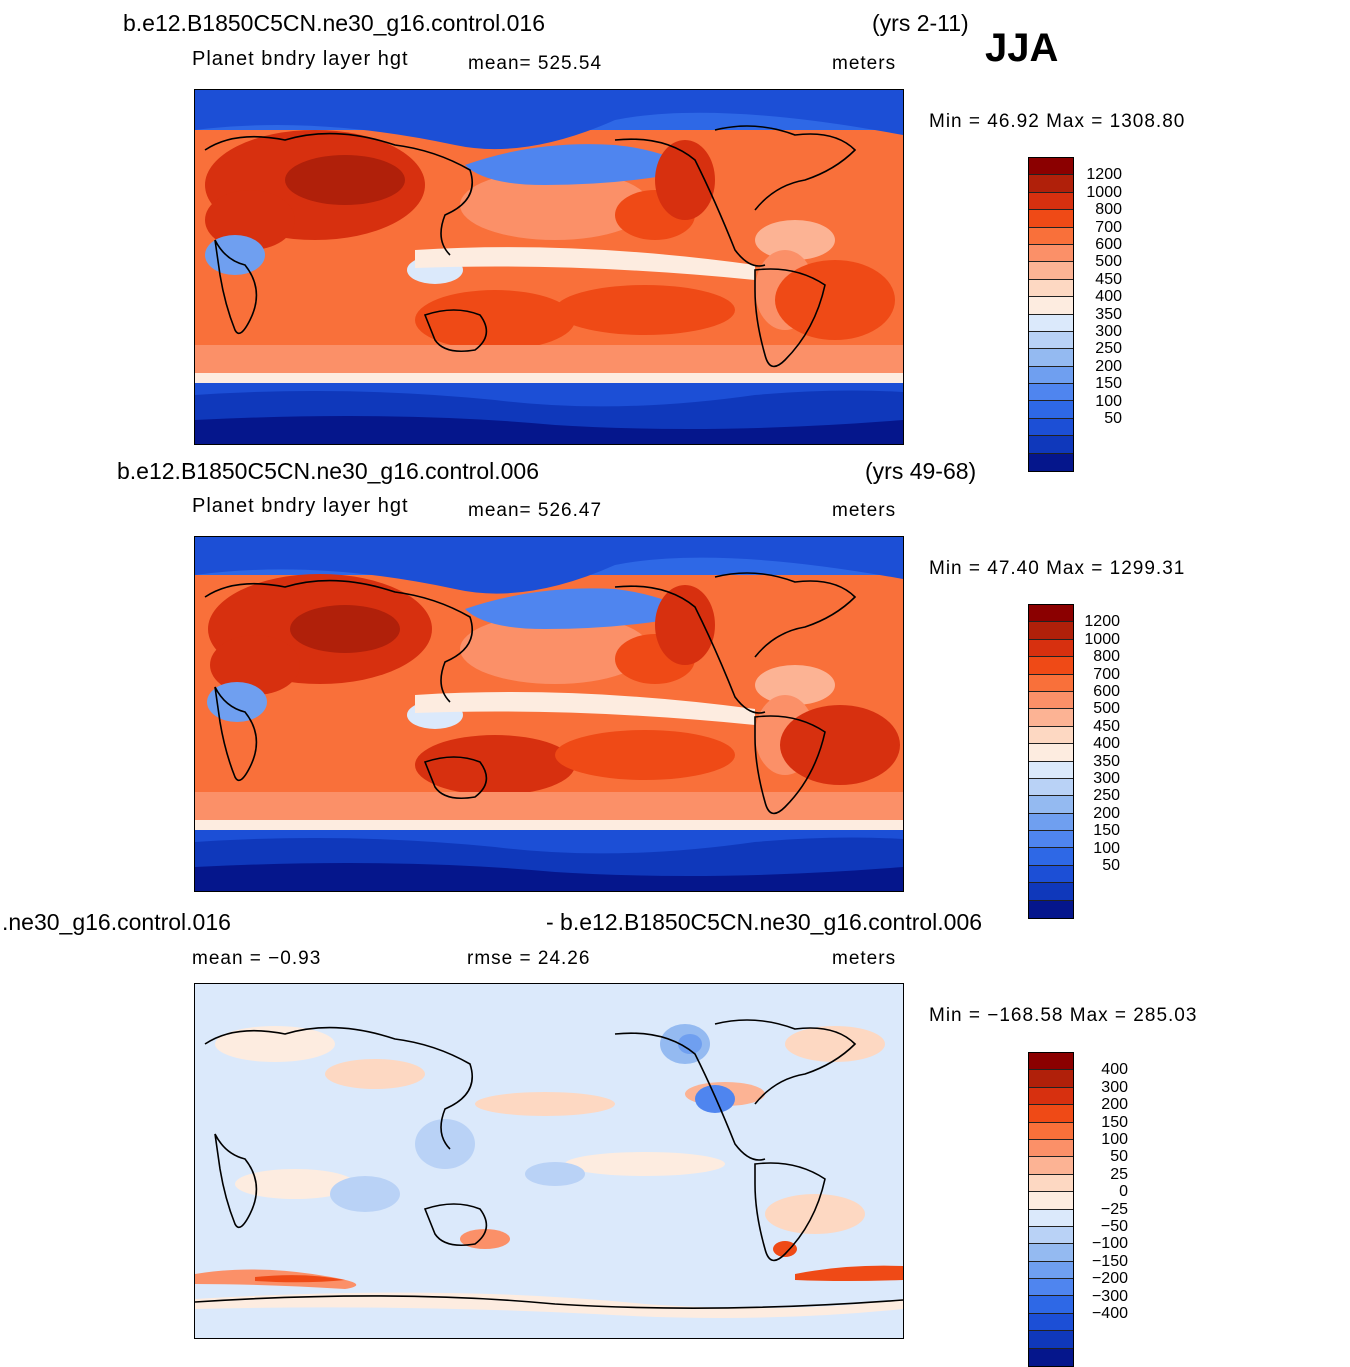 This screenshot has width=1350, height=1367. I want to click on colorbar-label: −300, so click(1109, 1296).